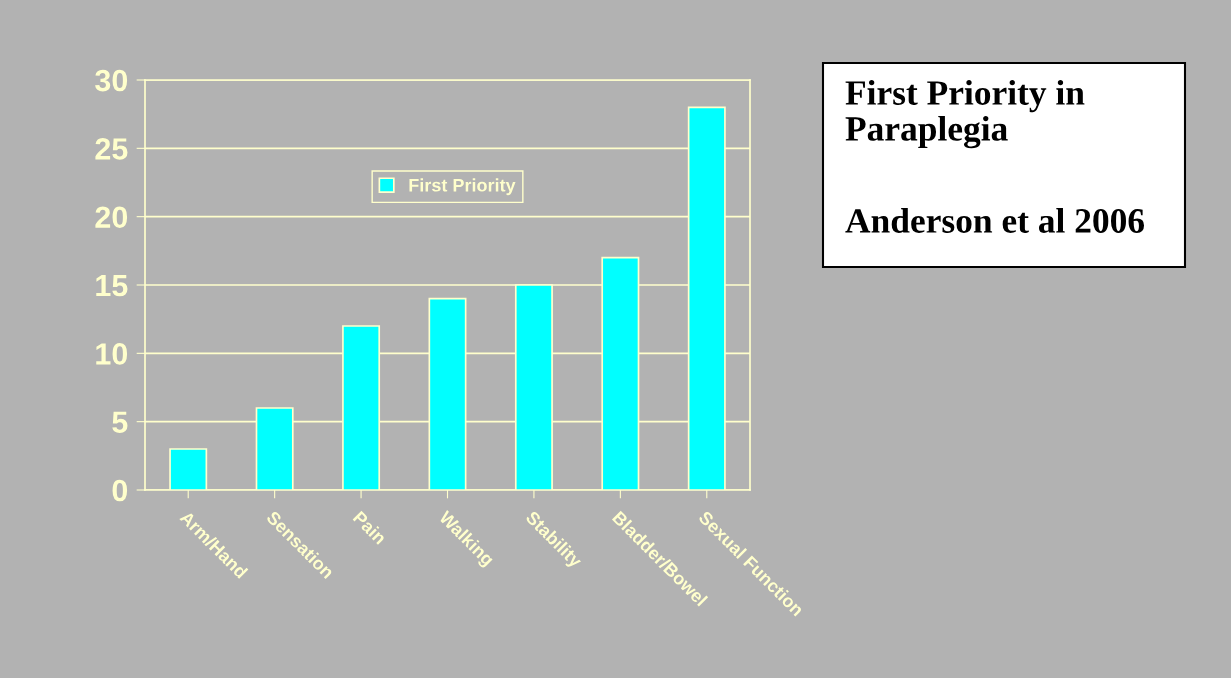 Image resolution: width=1231 pixels, height=678 pixels. Describe the element at coordinates (120, 490) in the screenshot. I see `y-tick-label: 0` at that location.